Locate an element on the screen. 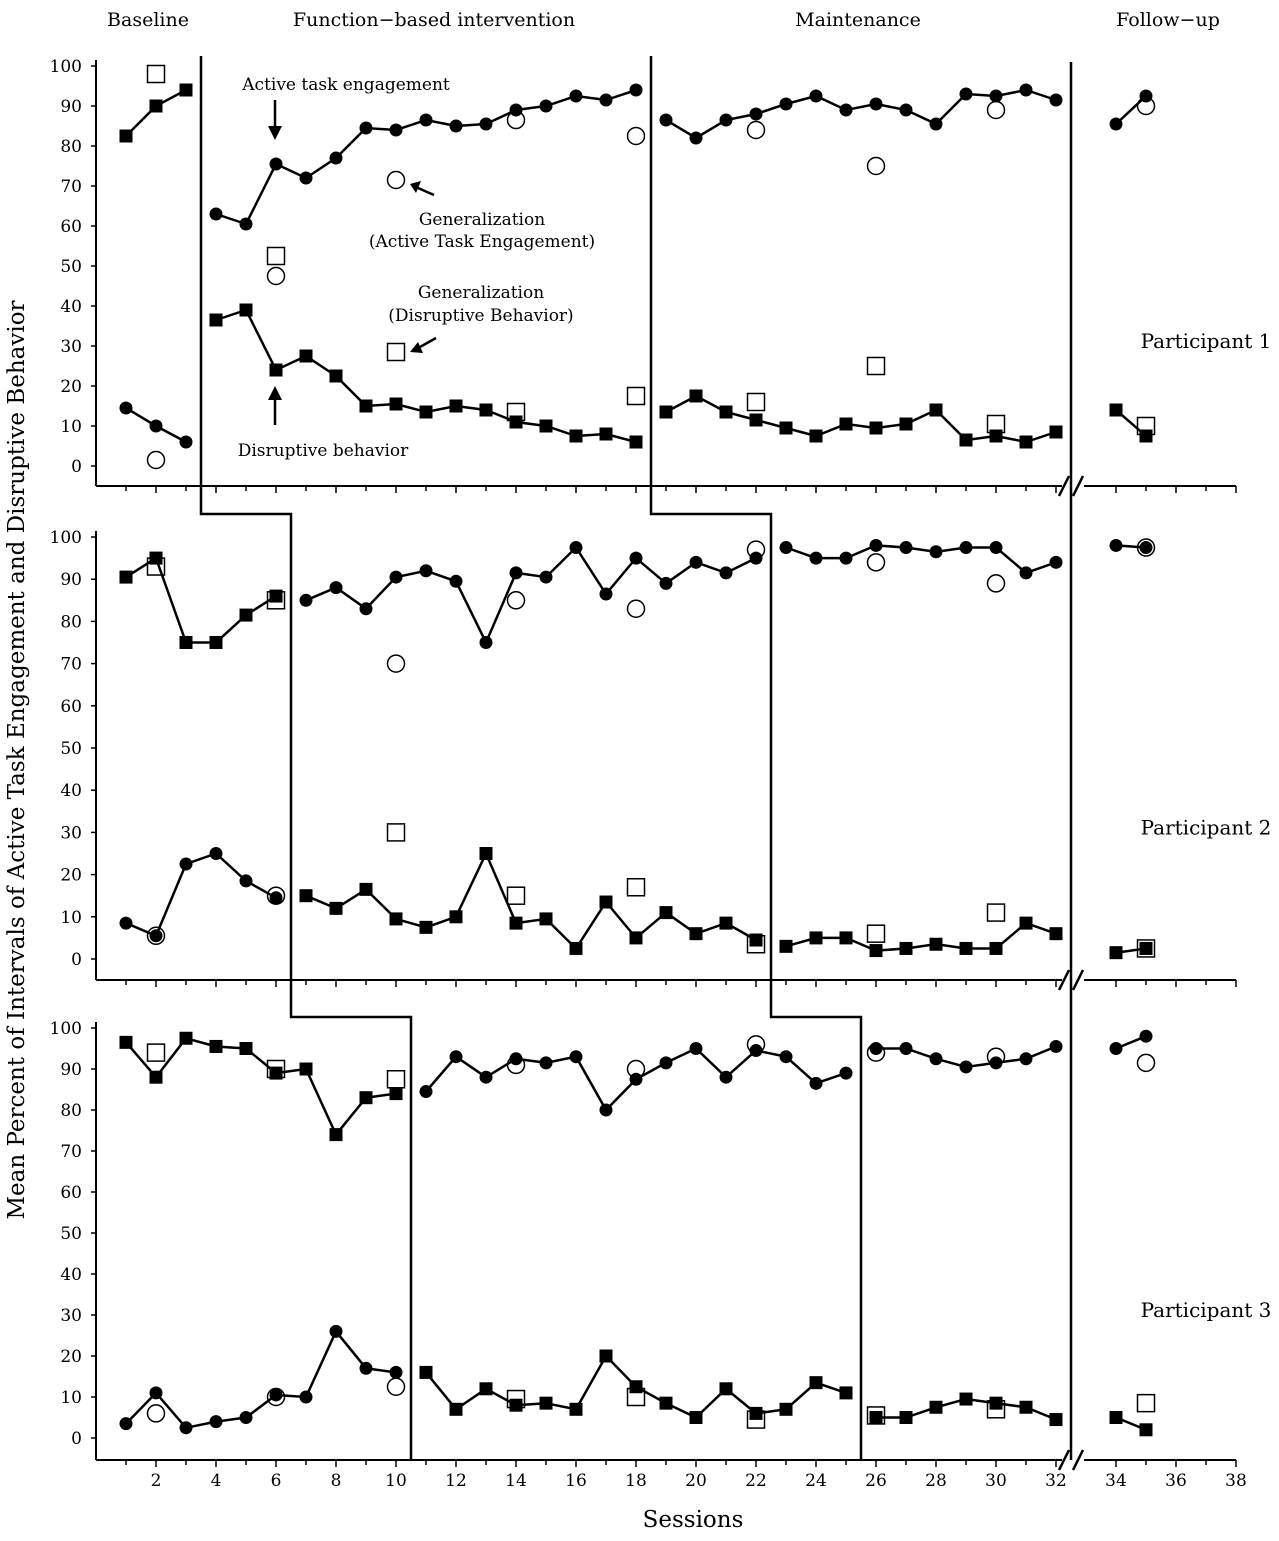 The image size is (1279, 1541). participant-label: Participant 2 is located at coordinates (1206, 827).